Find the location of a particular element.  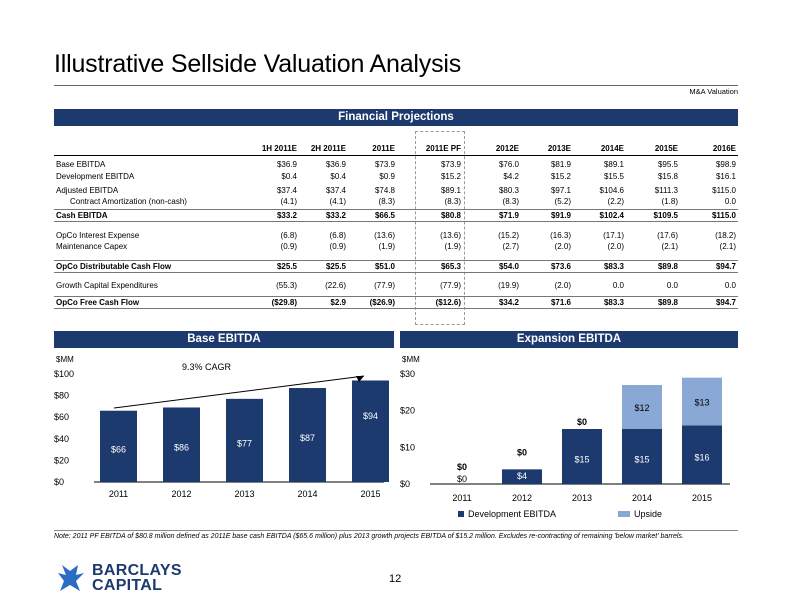

table-cell: $34.2 is located at coordinates (508, 302).